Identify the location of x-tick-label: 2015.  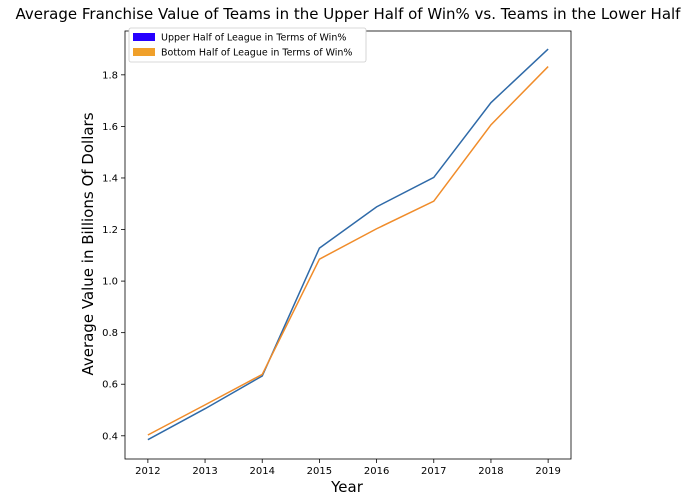
(319, 471).